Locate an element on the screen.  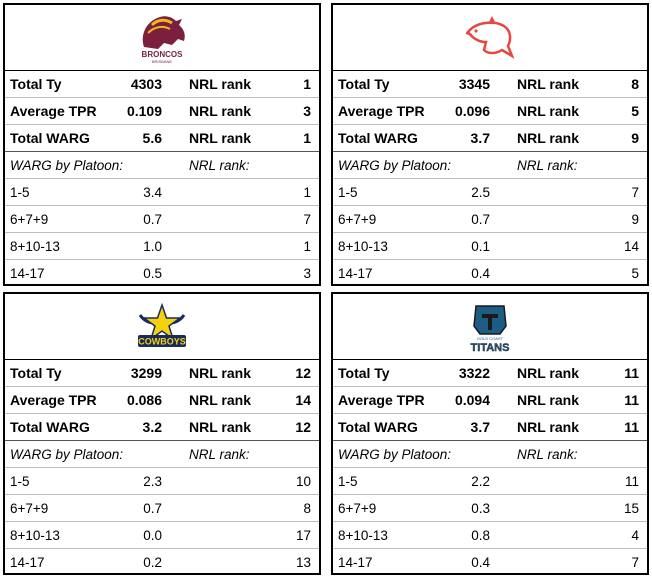
summary-row: Total Ty 3345 NRL rank 8 is located at coordinates (490, 84).